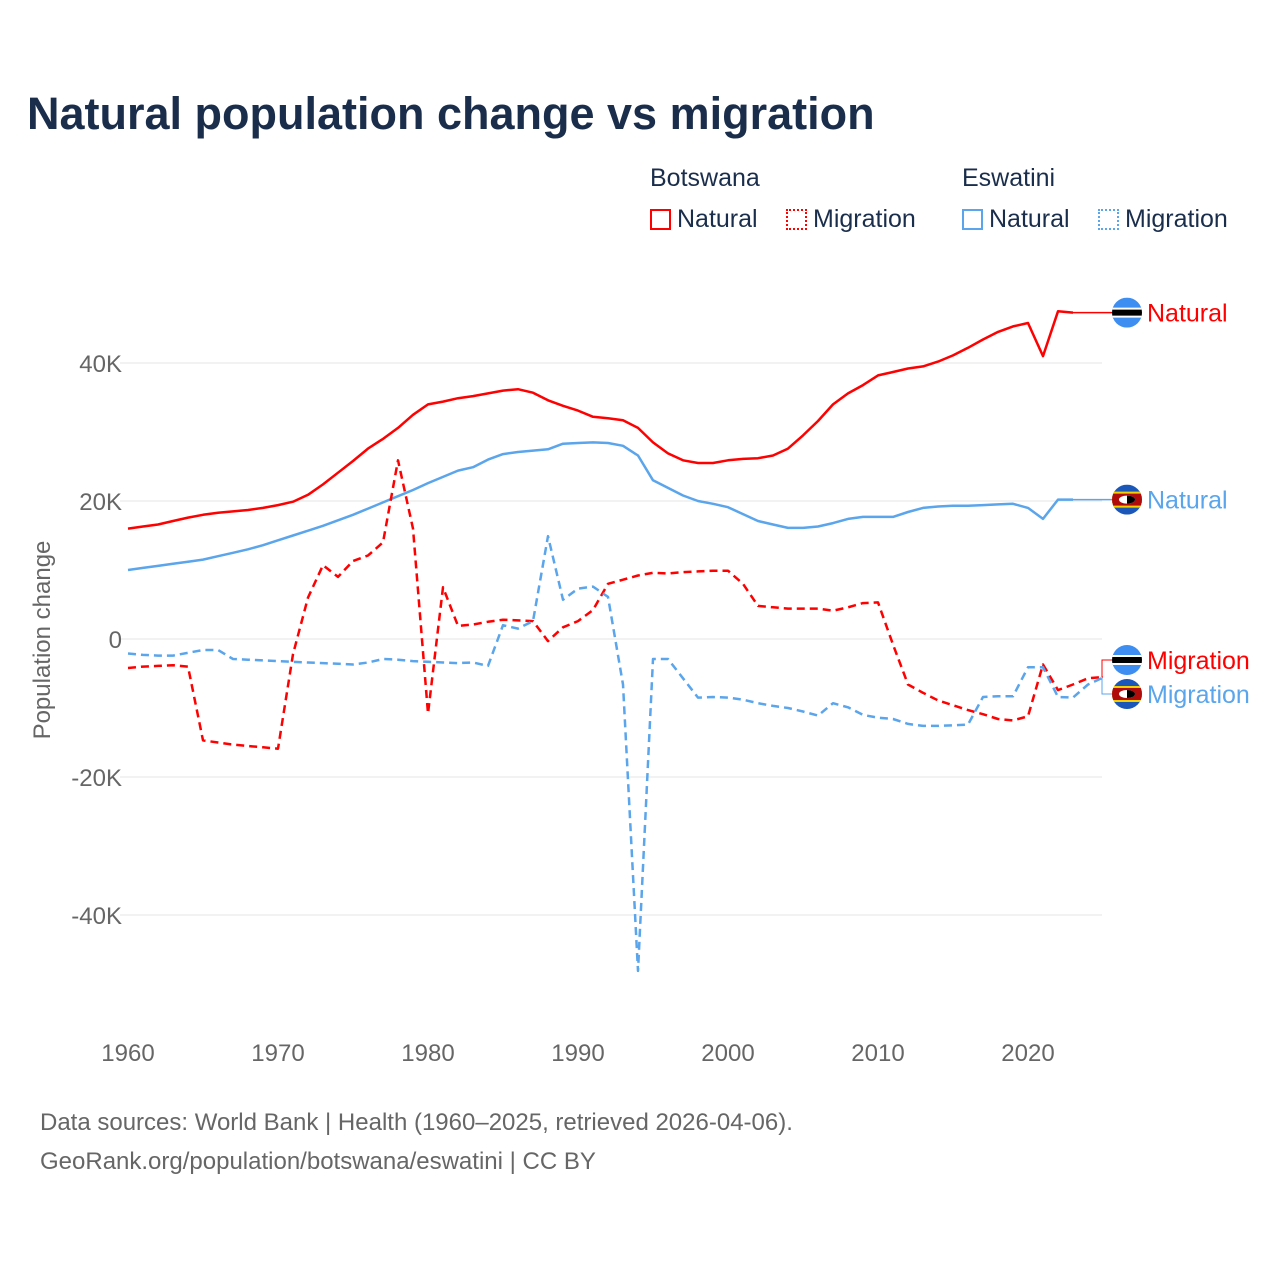 The height and width of the screenshot is (1280, 1280). Describe the element at coordinates (100, 502) in the screenshot. I see `y-tick-label: 20K` at that location.